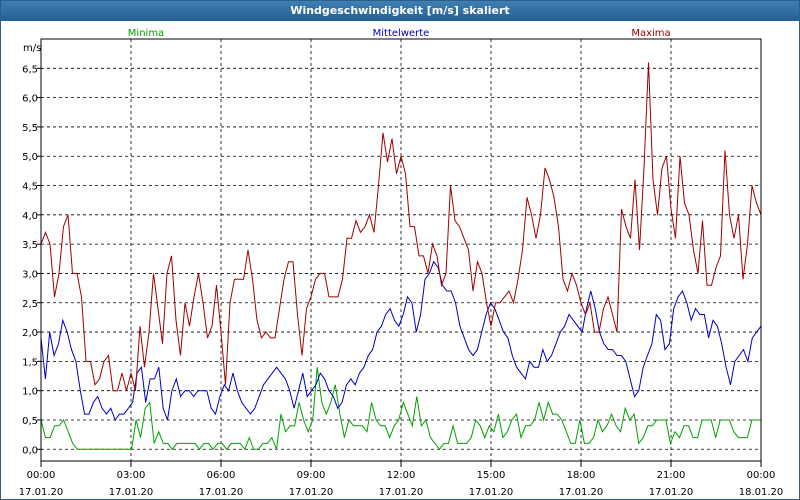  What do you see at coordinates (30, 362) in the screenshot?
I see `y-tick-label: 1,5` at bounding box center [30, 362].